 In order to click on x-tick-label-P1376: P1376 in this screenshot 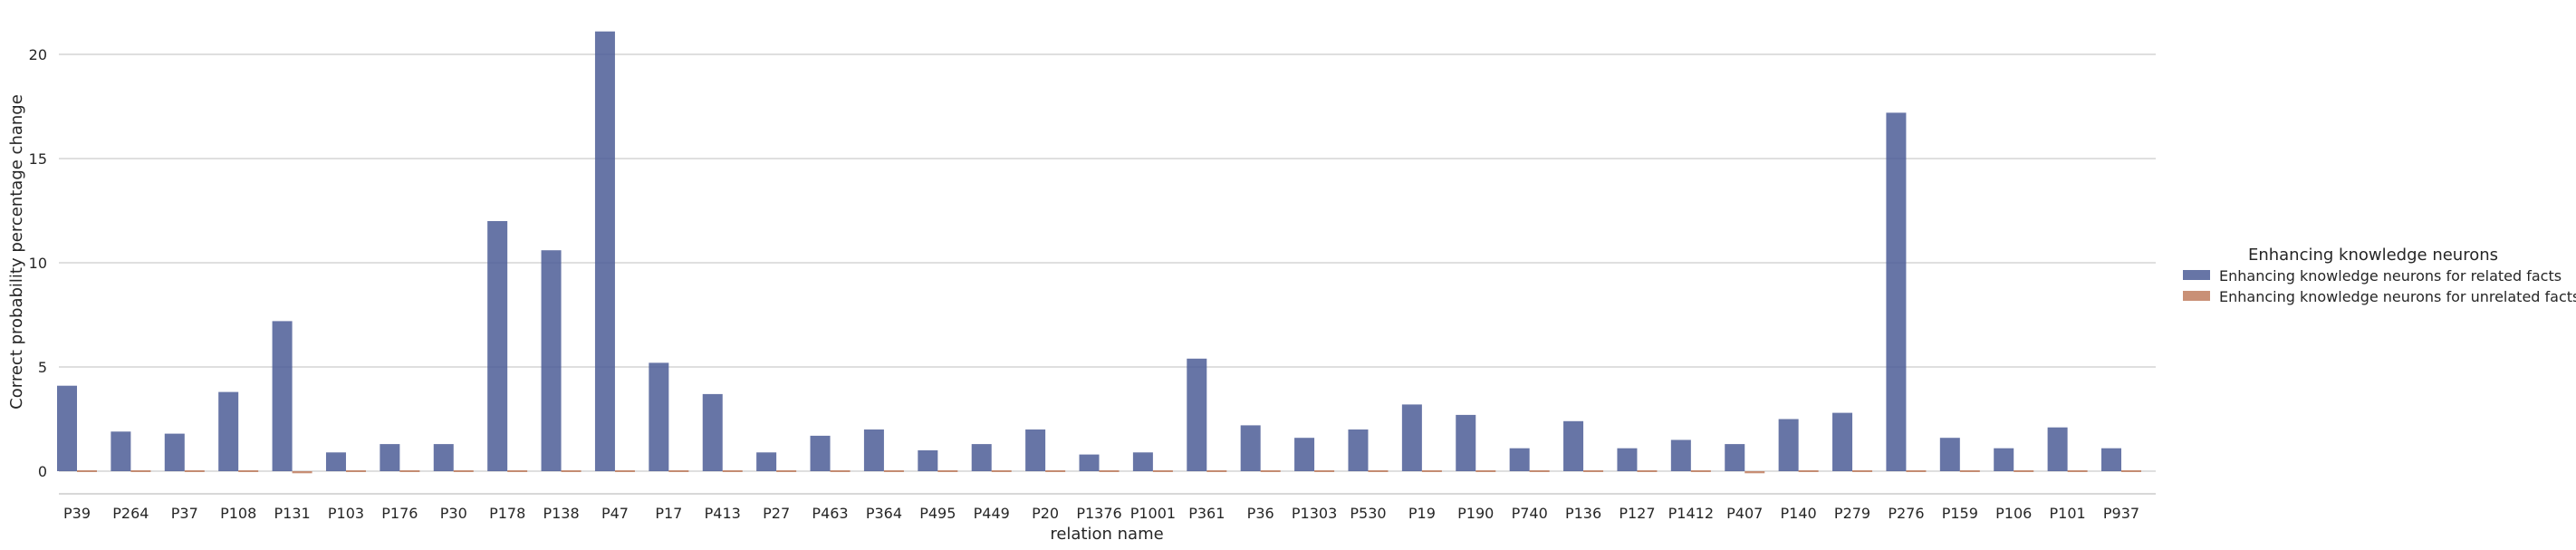, I will do `click(1098, 513)`.